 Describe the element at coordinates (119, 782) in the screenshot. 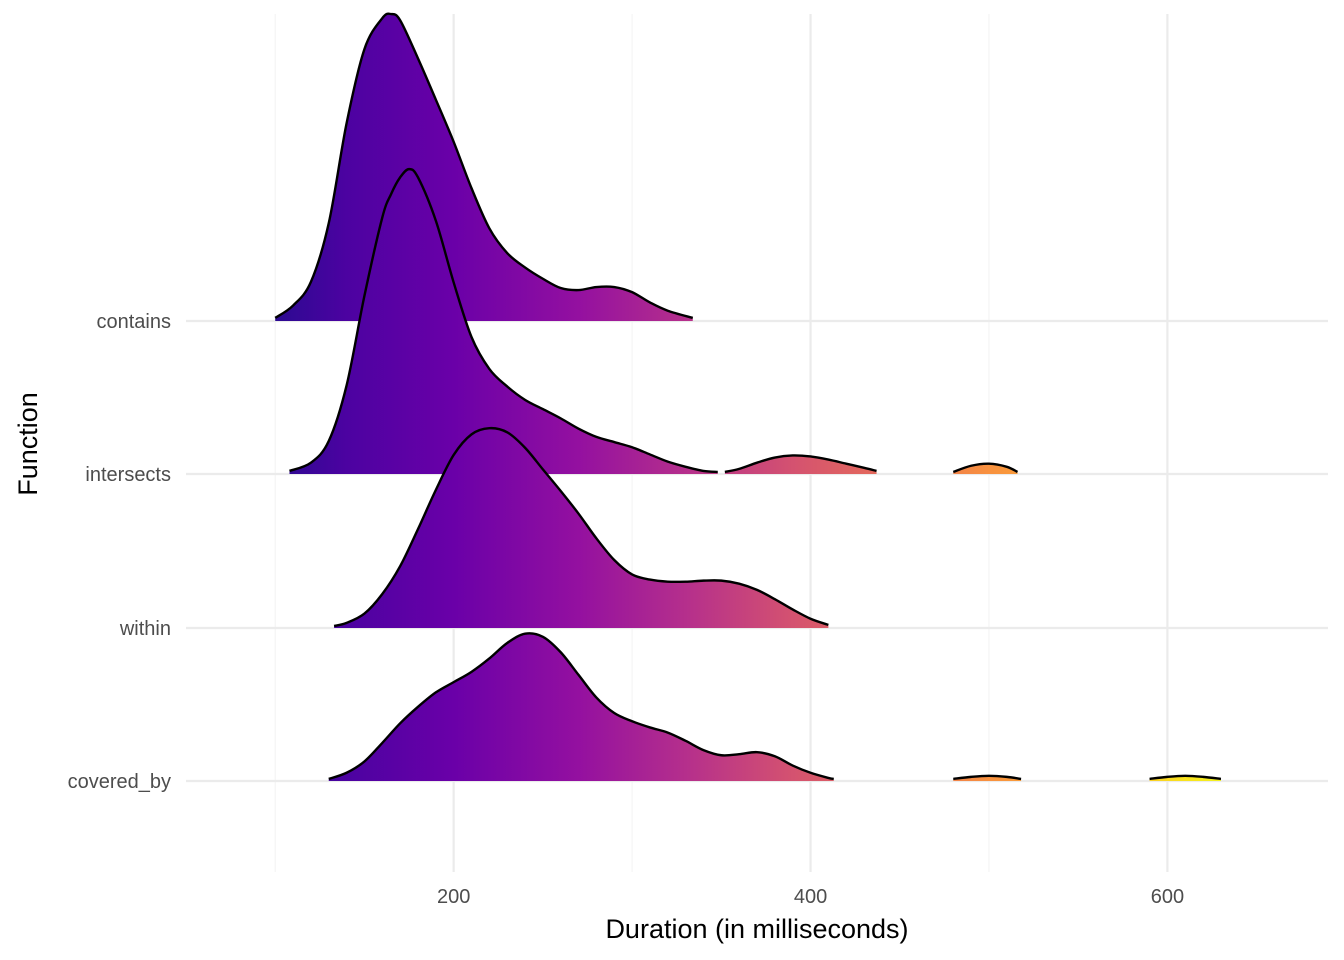

I see `y-tick-label: covered_by` at that location.